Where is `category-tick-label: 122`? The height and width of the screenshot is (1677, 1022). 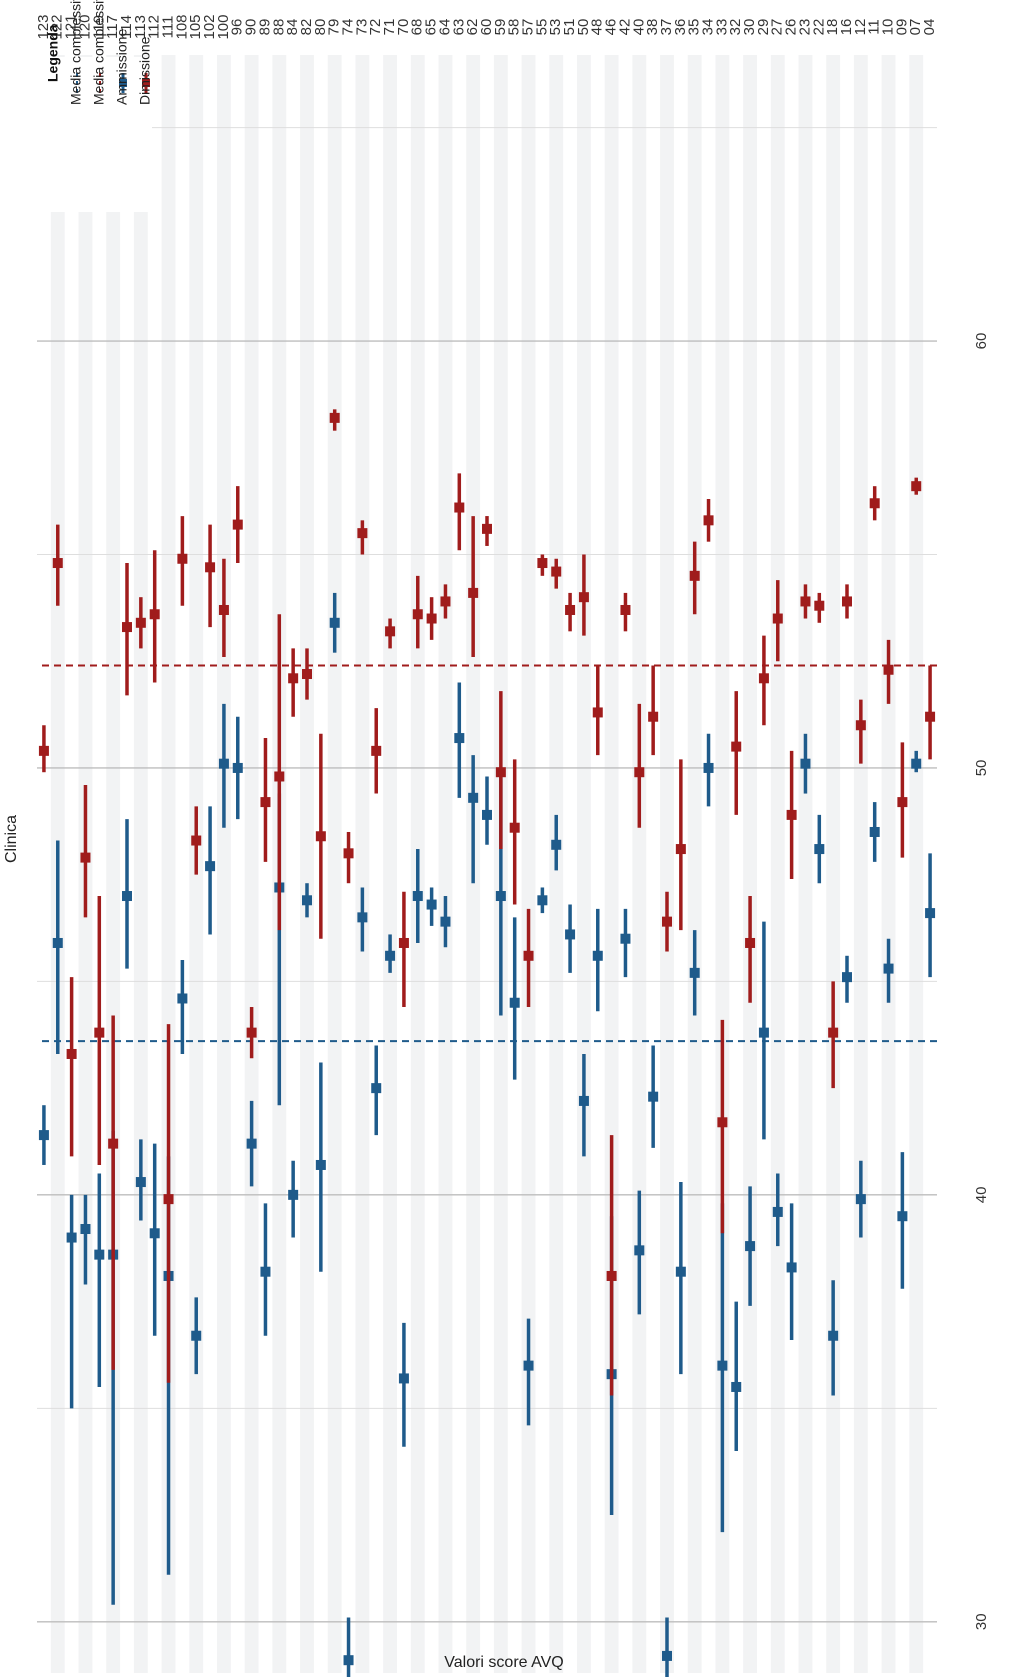
category-tick-label: 122 is located at coordinates (57, 26).